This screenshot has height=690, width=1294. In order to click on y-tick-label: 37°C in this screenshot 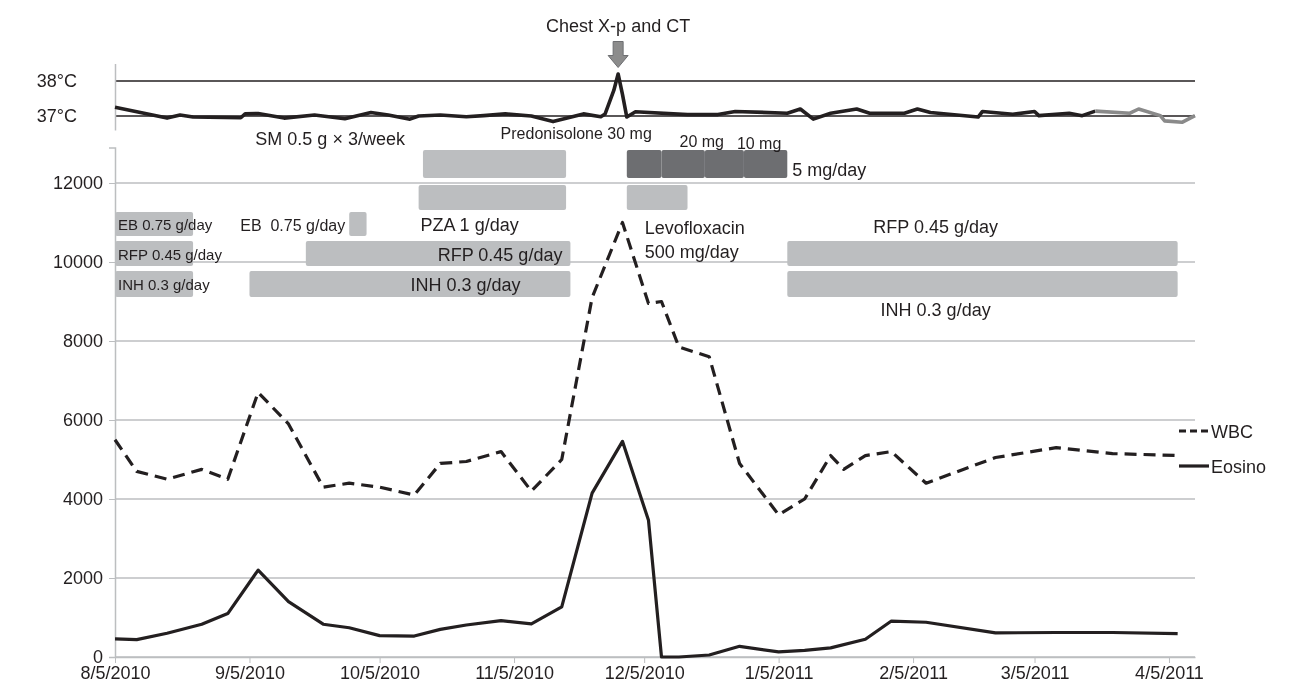, I will do `click(56, 116)`.